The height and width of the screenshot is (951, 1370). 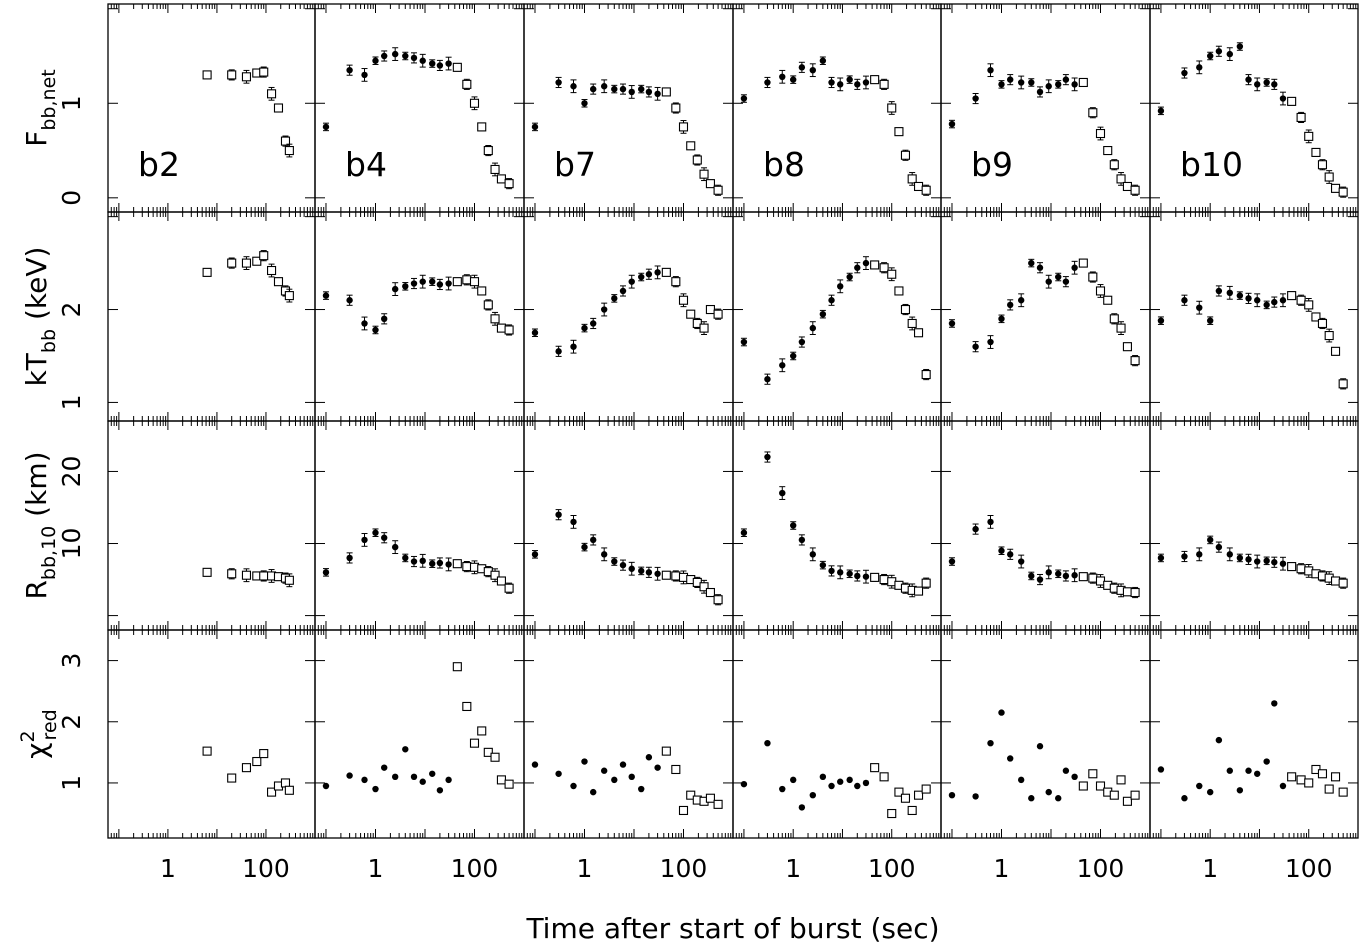 What do you see at coordinates (186, 108) in the screenshot?
I see `panel-b2-flux: 0 1 b2` at bounding box center [186, 108].